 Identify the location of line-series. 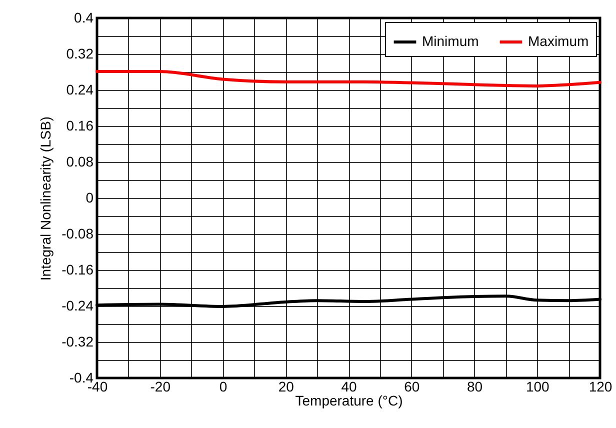
(349, 79).